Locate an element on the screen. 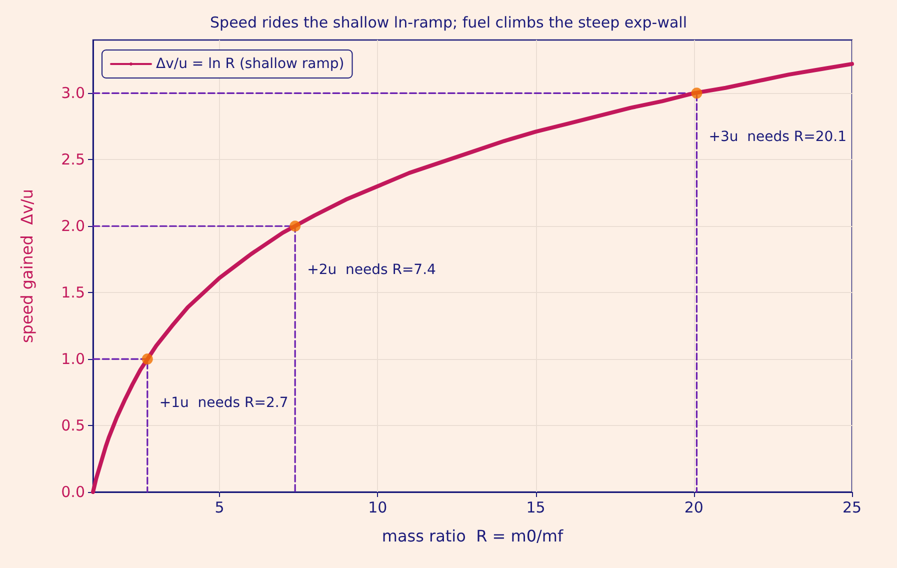  y-tick-label: 1.5 is located at coordinates (73, 293).